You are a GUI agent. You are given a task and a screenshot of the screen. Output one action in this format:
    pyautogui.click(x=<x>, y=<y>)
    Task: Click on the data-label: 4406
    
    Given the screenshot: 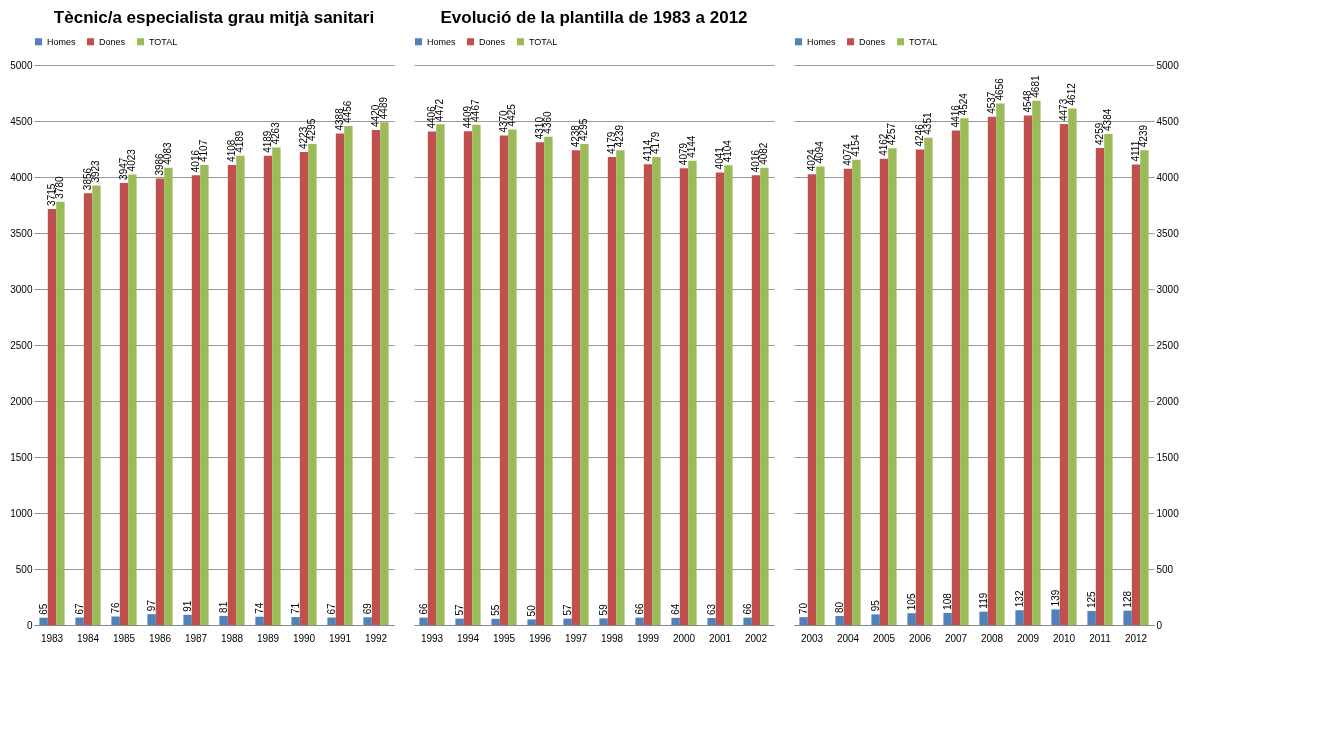 What is the action you would take?
    pyautogui.click(x=431, y=117)
    